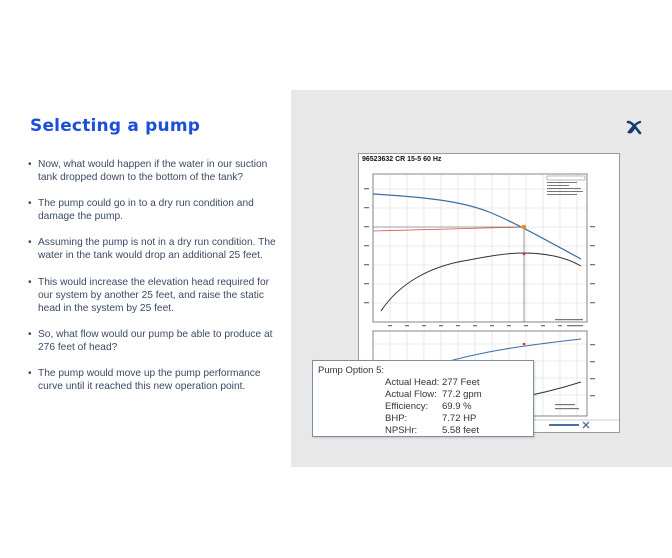 The width and height of the screenshot is (672, 558). What do you see at coordinates (115, 126) in the screenshot?
I see `slide-title: Selecting a pump` at bounding box center [115, 126].